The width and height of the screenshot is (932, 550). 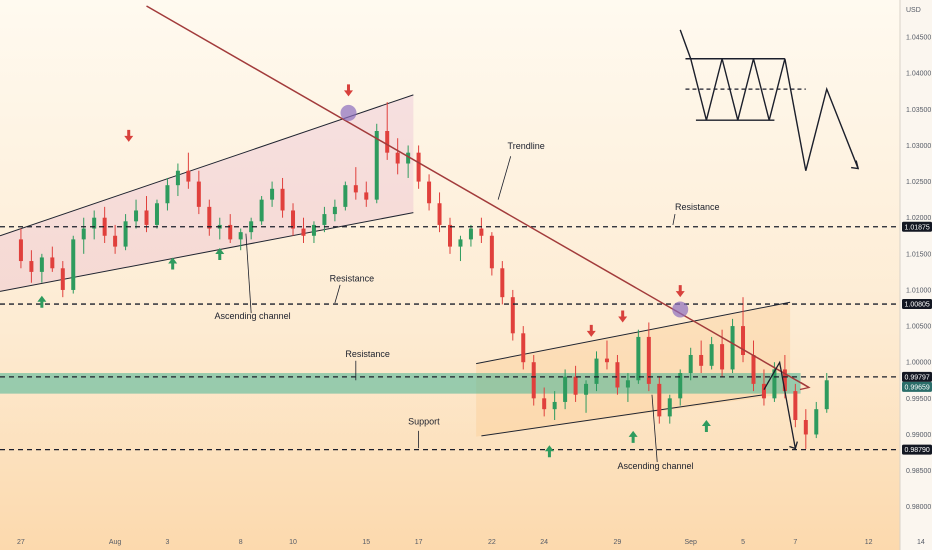 I want to click on label-resistance-upper: Resistance, so click(x=697, y=207).